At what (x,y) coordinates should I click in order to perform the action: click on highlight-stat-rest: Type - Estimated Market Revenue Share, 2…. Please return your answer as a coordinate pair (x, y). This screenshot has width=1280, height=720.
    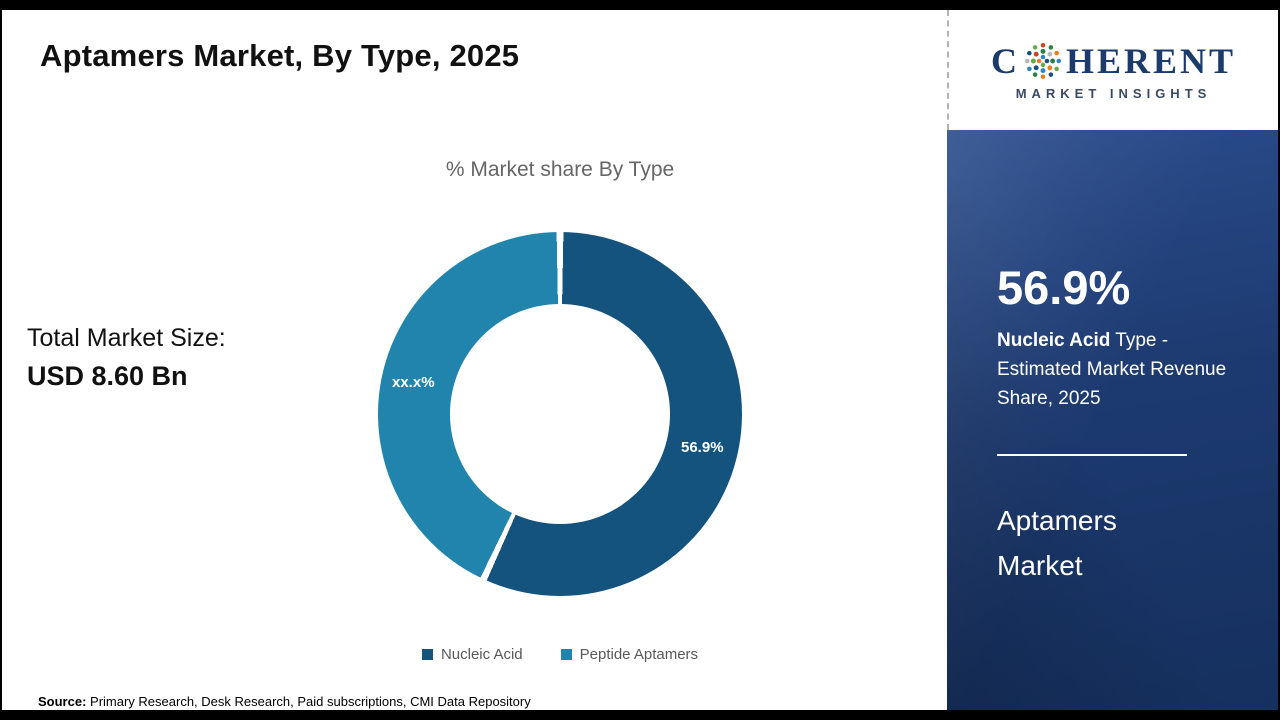
    Looking at the image, I should click on (1112, 369).